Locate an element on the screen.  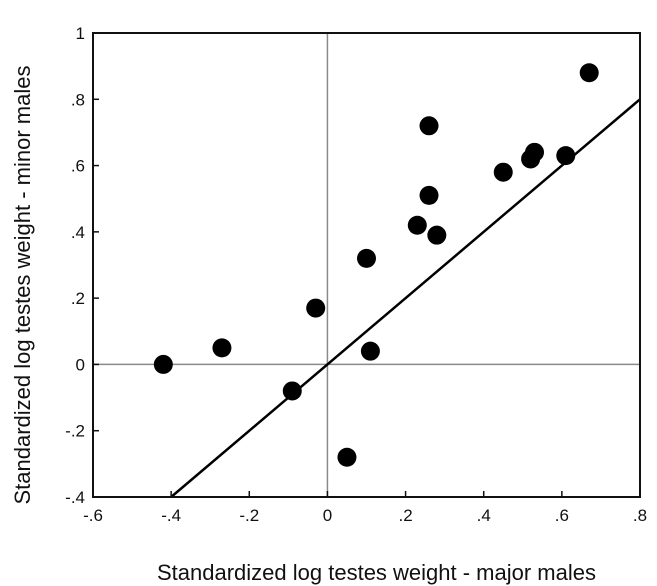
x-tick-label: -.6 is located at coordinates (93, 515).